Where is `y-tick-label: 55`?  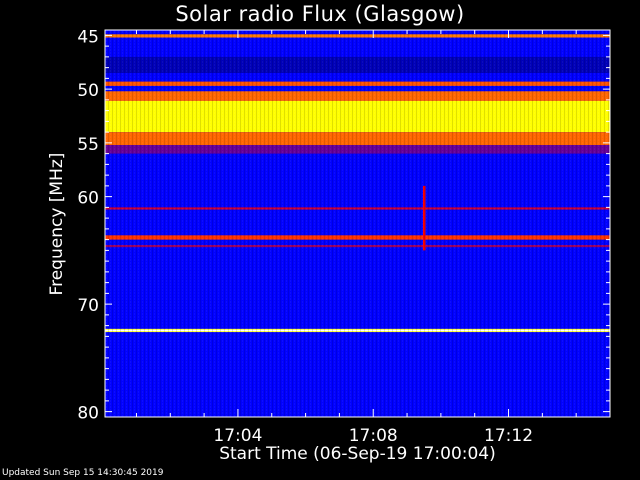
y-tick-label: 55 is located at coordinates (88, 145).